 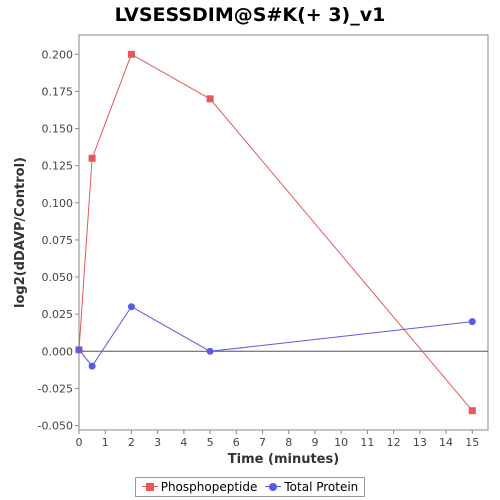 I want to click on x-tick-label: 14, so click(x=446, y=442).